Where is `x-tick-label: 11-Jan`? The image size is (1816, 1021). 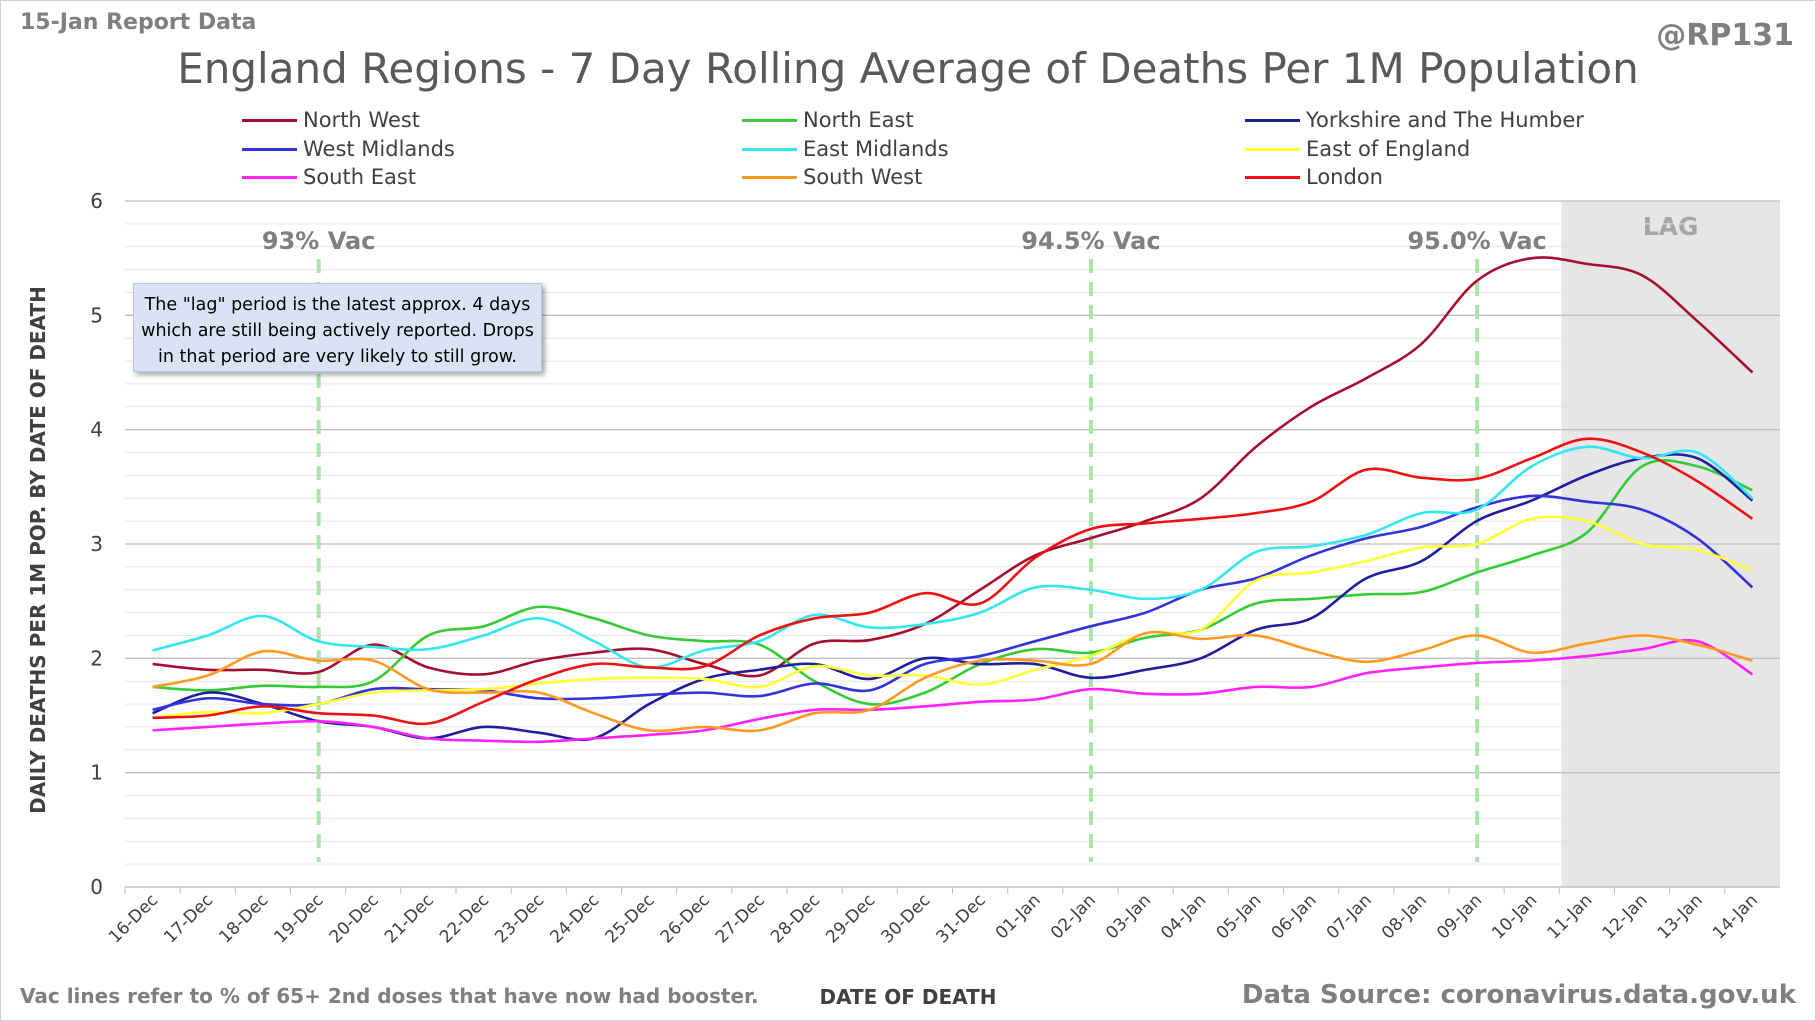
x-tick-label: 11-Jan is located at coordinates (1569, 916).